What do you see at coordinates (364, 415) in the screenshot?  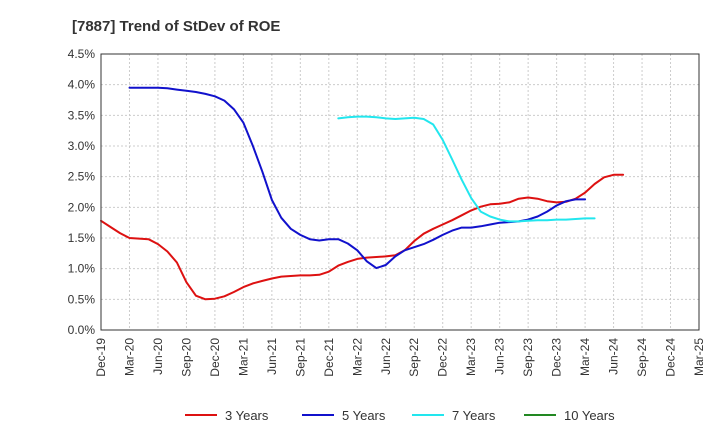 I see `legend-label: 5 Years` at bounding box center [364, 415].